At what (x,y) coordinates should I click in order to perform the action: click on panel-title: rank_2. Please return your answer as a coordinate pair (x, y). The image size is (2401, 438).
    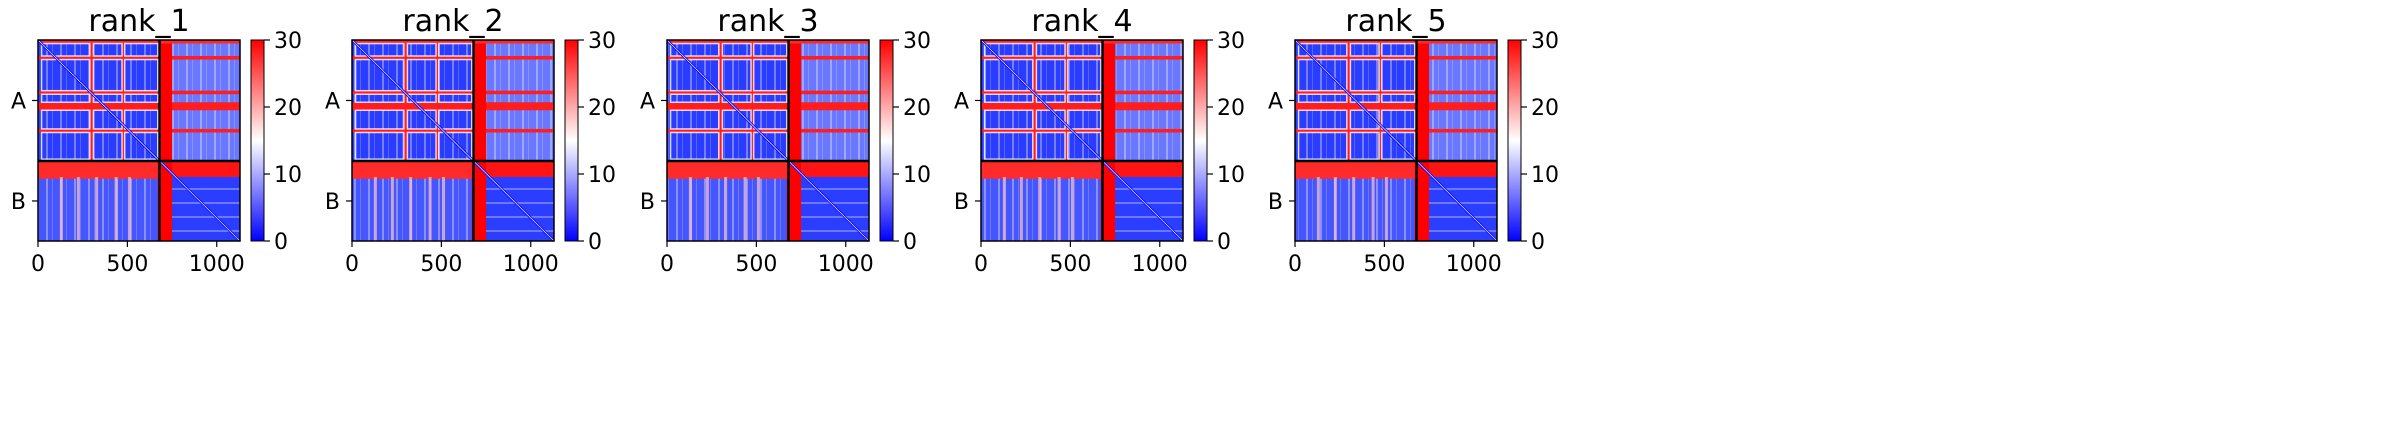
    Looking at the image, I should click on (452, 21).